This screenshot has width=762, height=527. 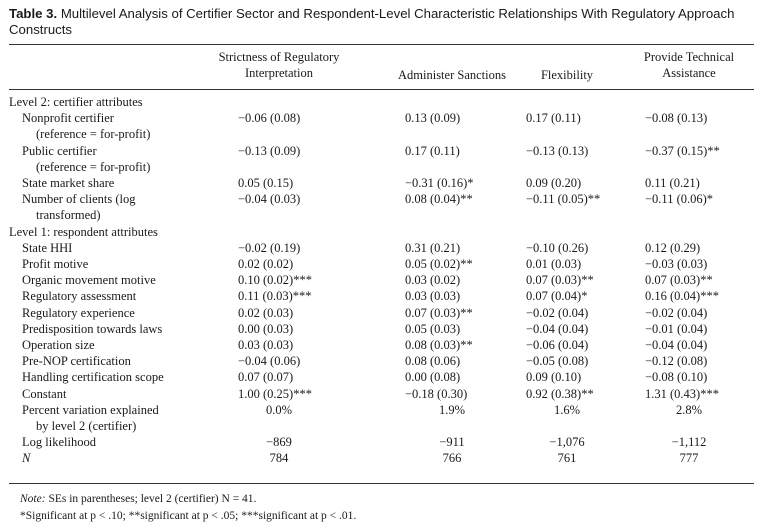 I want to click on table-cell: 0.05 (0.02)**, so click(x=439, y=264).